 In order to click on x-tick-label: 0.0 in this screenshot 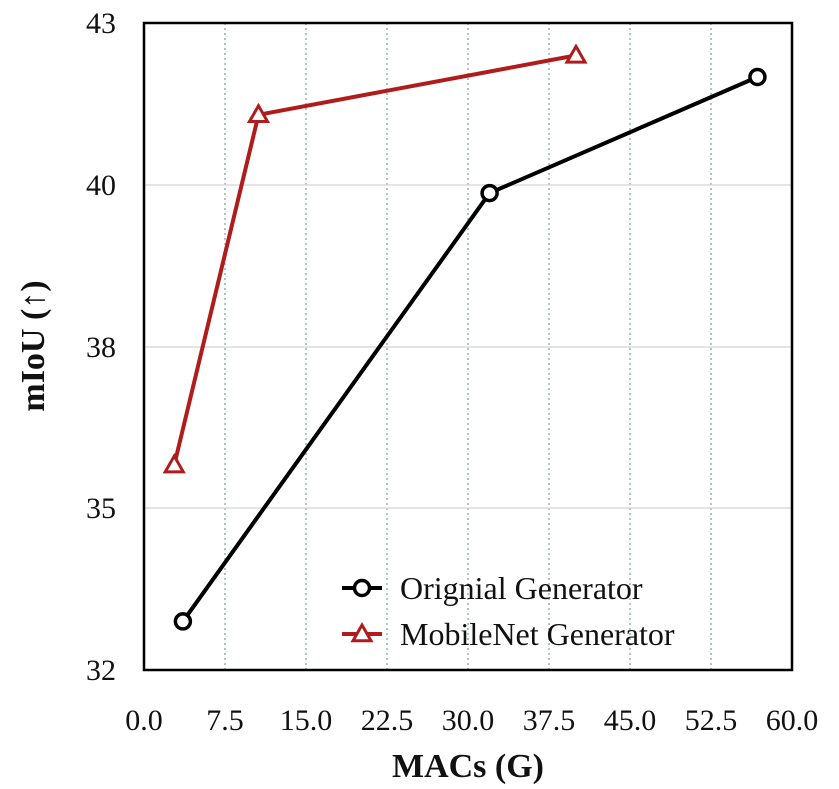, I will do `click(144, 720)`.